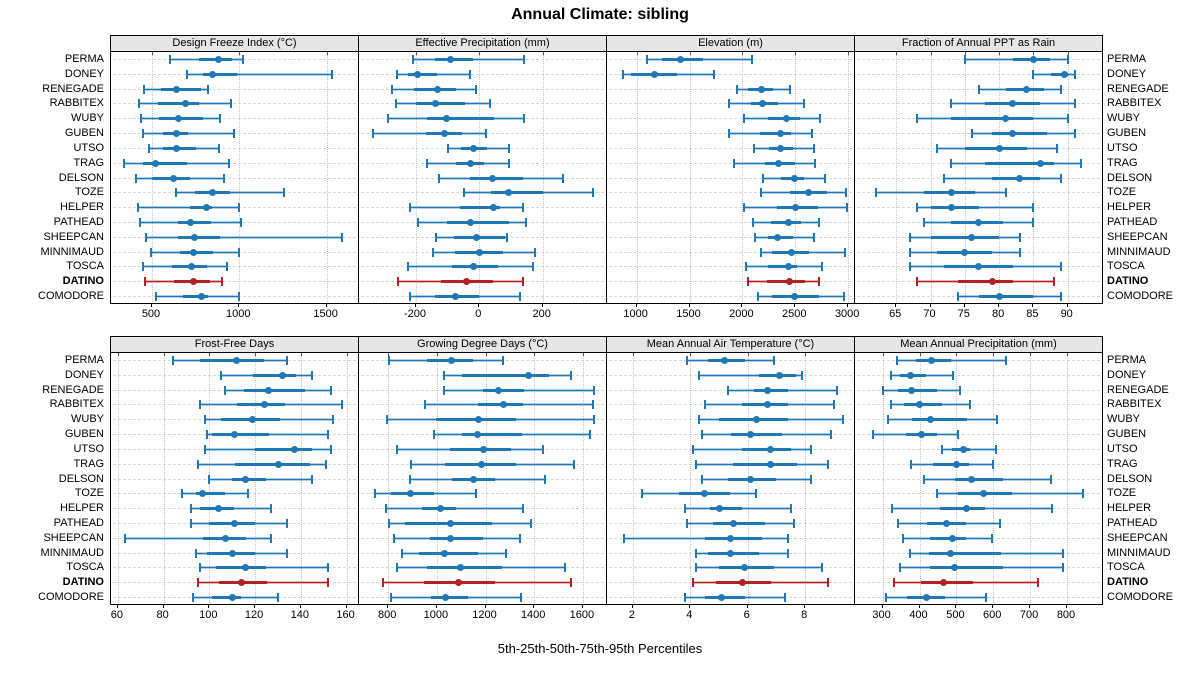  What do you see at coordinates (345, 615) in the screenshot?
I see `x-tick-label: 160` at bounding box center [345, 615].